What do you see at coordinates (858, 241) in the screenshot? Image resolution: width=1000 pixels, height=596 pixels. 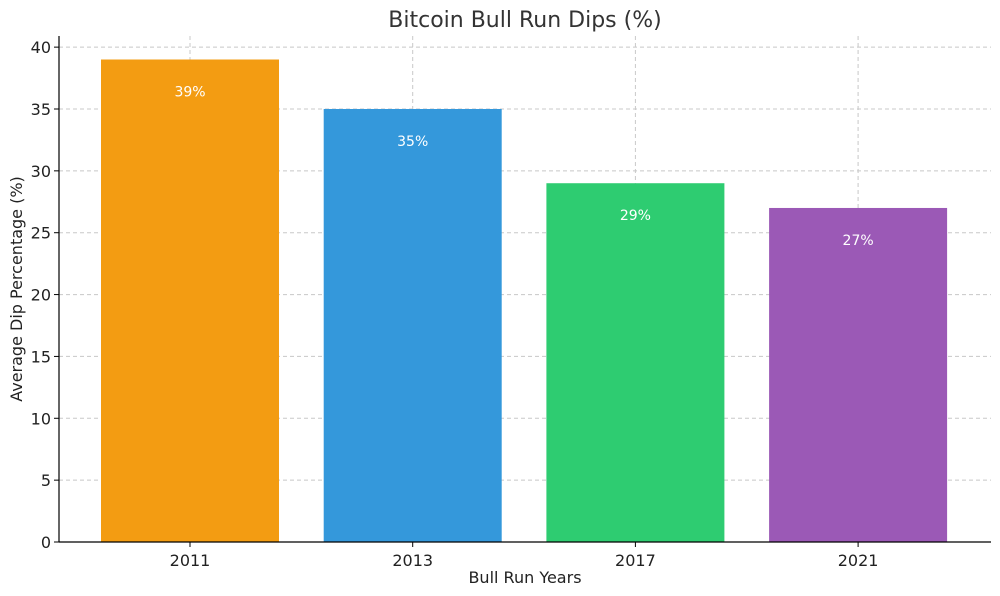 I see `bar-data-label: 27%` at bounding box center [858, 241].